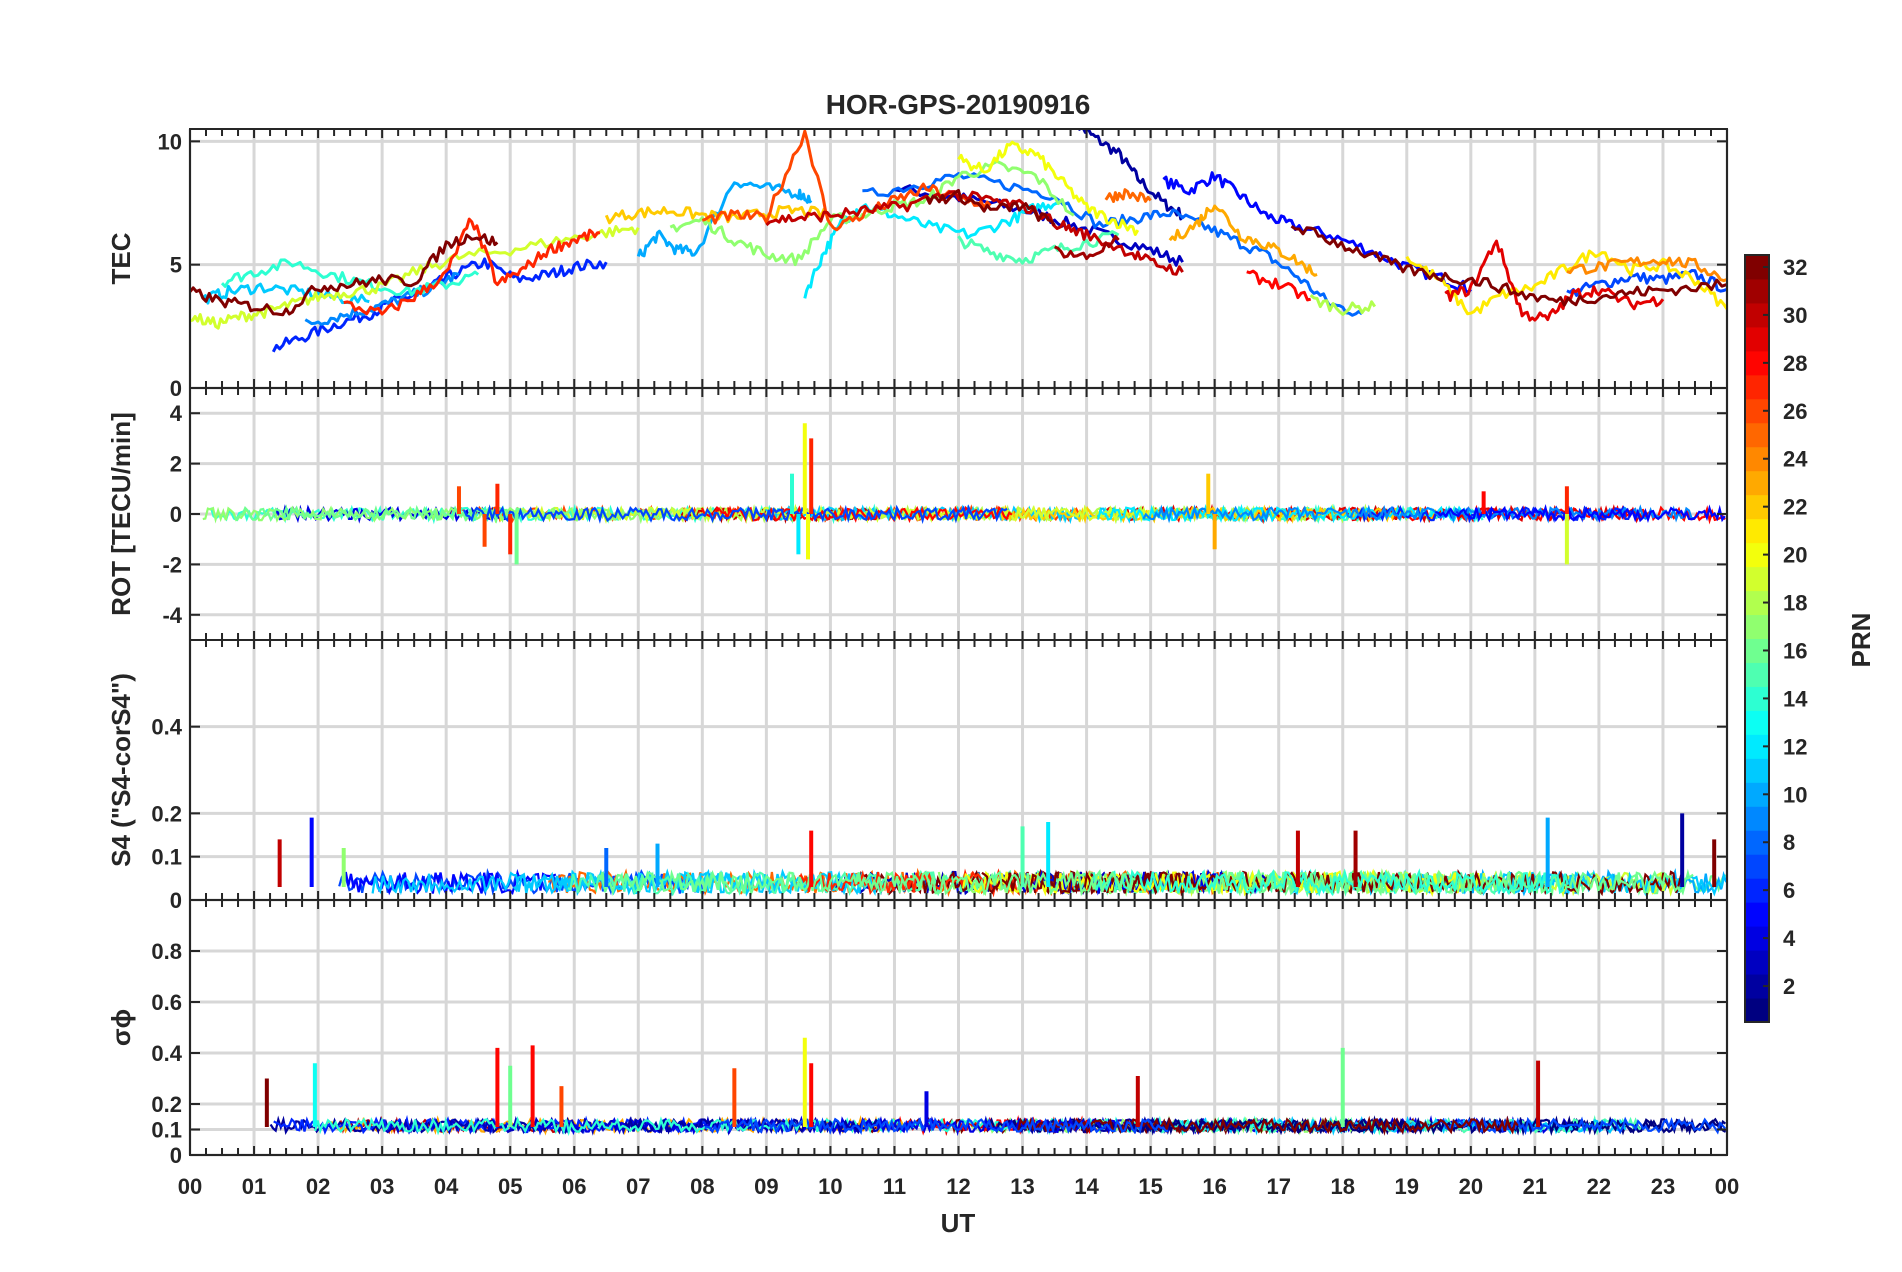  Describe the element at coordinates (1646, 269) in the screenshot. I see `tec-series-prn24` at that location.